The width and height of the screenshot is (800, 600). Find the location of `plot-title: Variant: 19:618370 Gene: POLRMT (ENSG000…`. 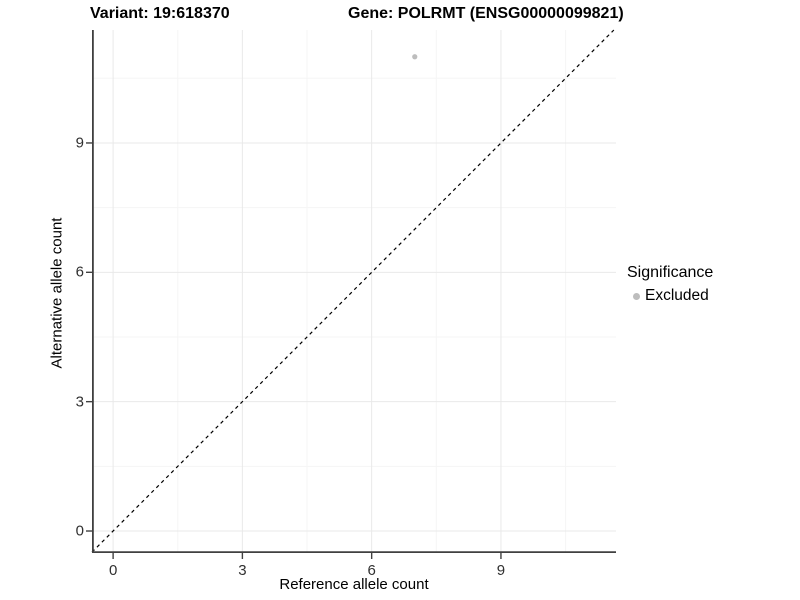

plot-title: Variant: 19:618370 Gene: POLRMT (ENSG000… is located at coordinates (400, 16).